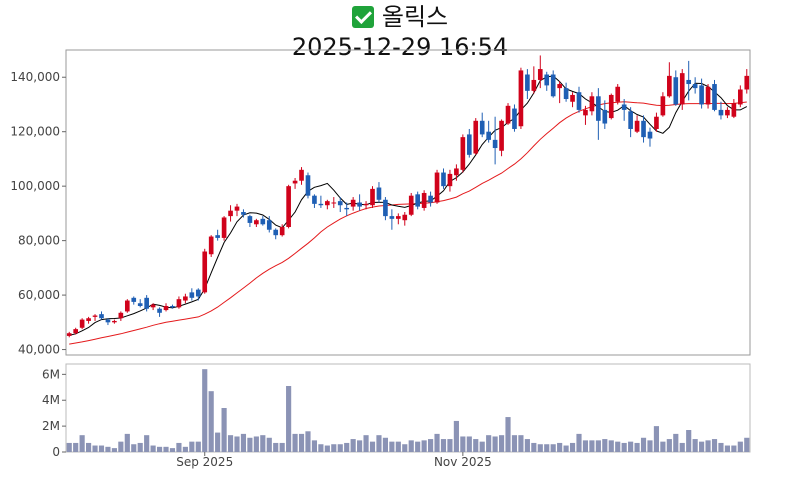 The height and width of the screenshot is (500, 800). I want to click on price-tick-label: 80,000, so click(39, 241).